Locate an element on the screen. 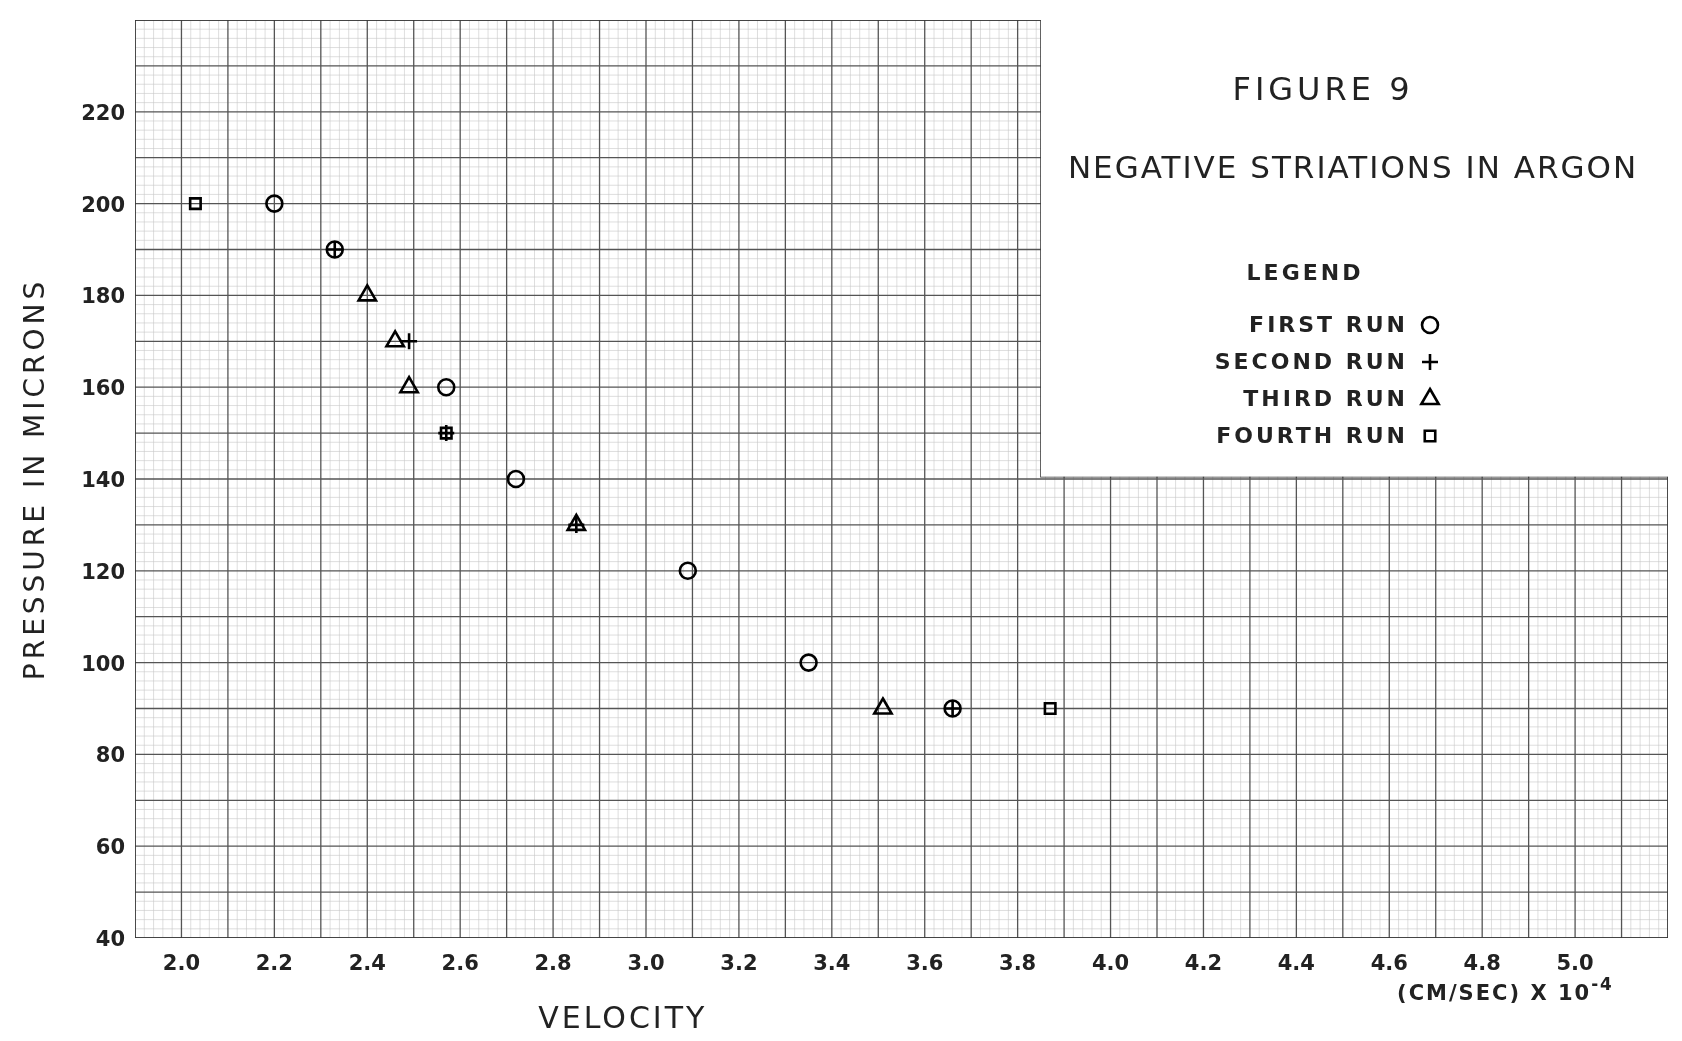  legend-title: LEGEND is located at coordinates (1305, 272).